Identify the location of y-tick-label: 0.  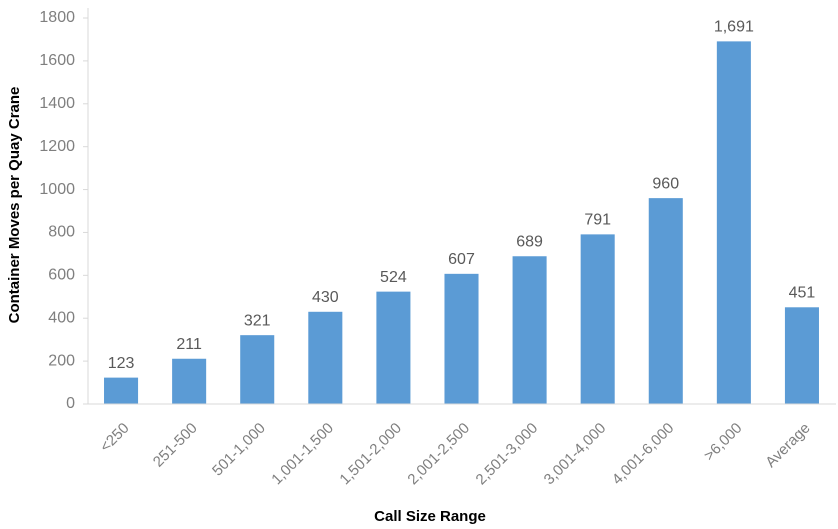
(70, 403).